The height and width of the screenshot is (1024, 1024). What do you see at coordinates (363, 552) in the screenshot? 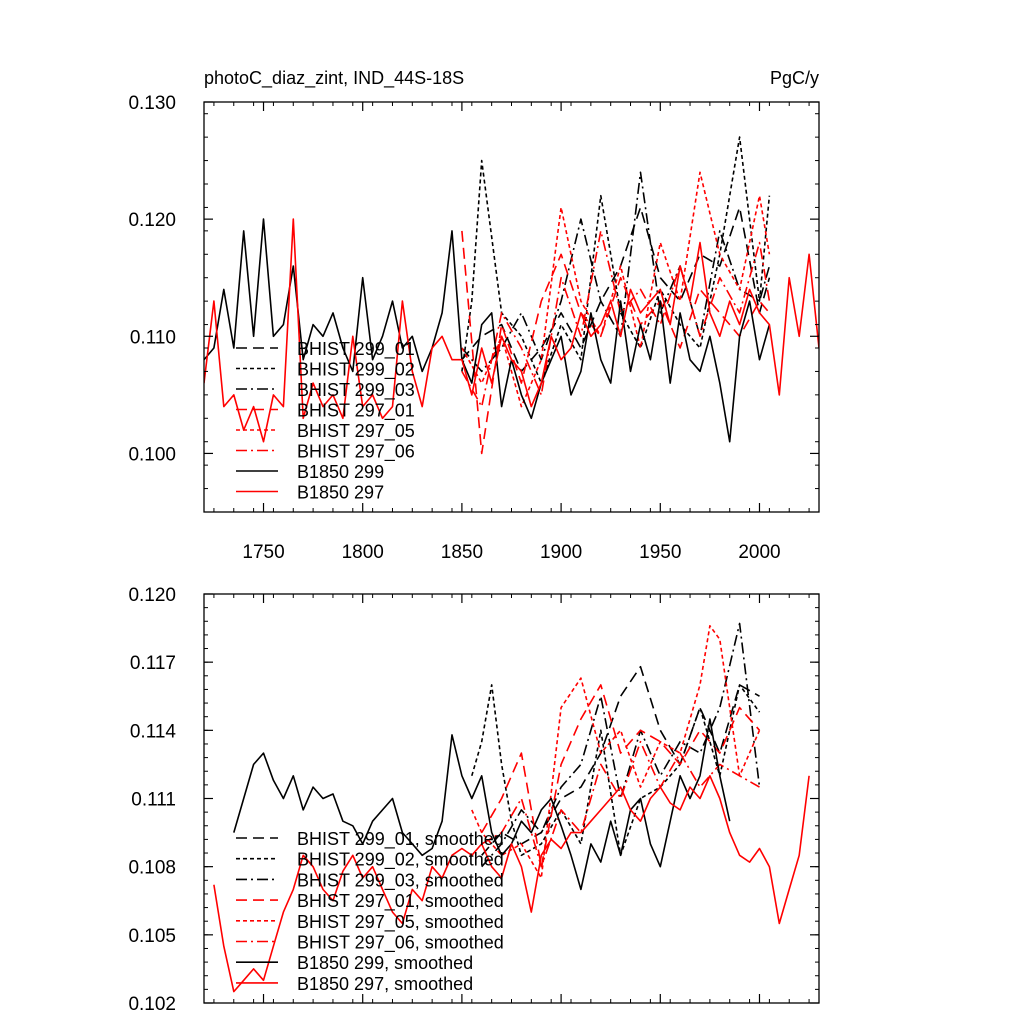
I see `x-tick-label: 1800` at bounding box center [363, 552].